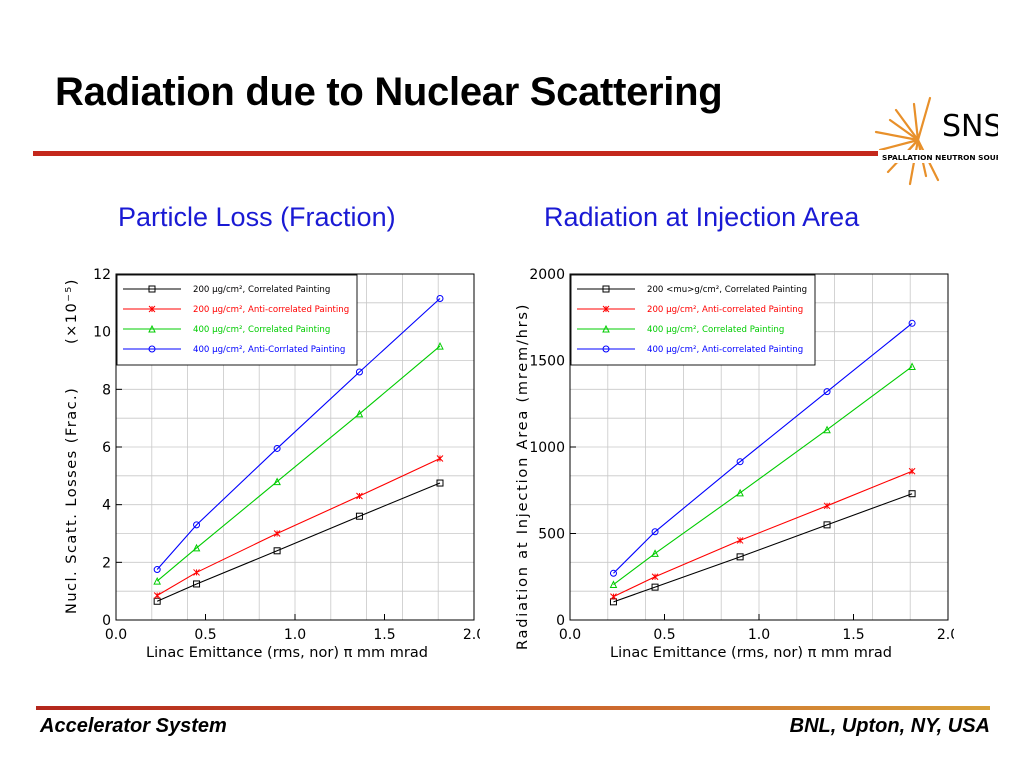 The image size is (1024, 768). What do you see at coordinates (72, 311) in the screenshot?
I see `y-axis-multiplier: (×10⁻⁵)` at bounding box center [72, 311].